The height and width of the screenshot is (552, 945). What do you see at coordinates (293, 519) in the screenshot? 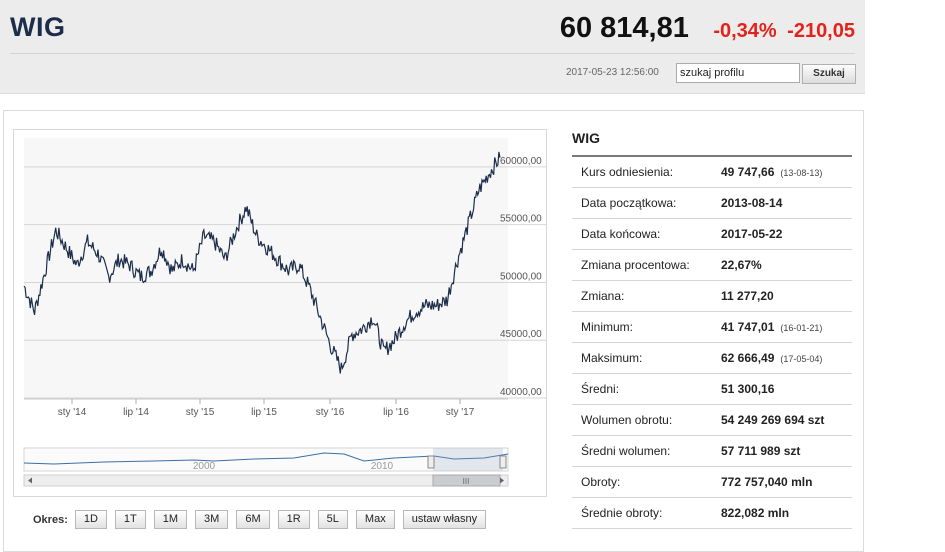
I see `period-button: 1R` at bounding box center [293, 519].